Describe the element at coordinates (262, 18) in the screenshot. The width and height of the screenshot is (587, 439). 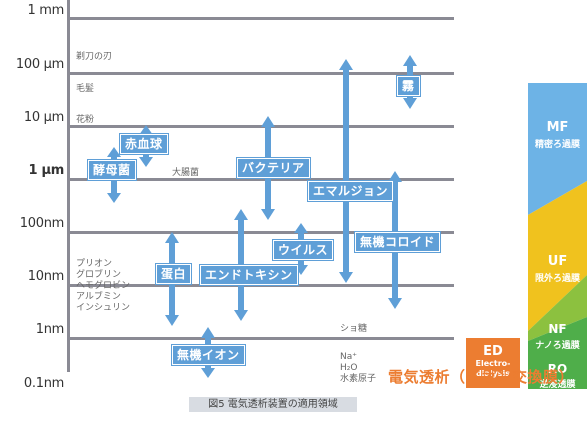
I see `gridline-1mm` at that location.